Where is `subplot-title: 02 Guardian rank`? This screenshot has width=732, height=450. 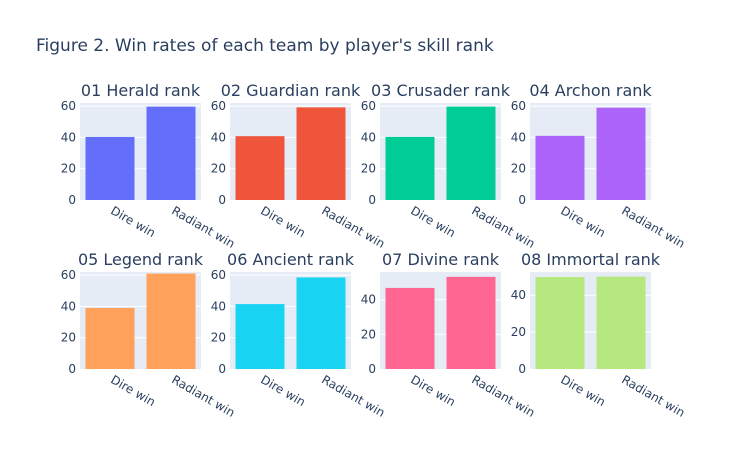 subplot-title: 02 Guardian rank is located at coordinates (291, 90).